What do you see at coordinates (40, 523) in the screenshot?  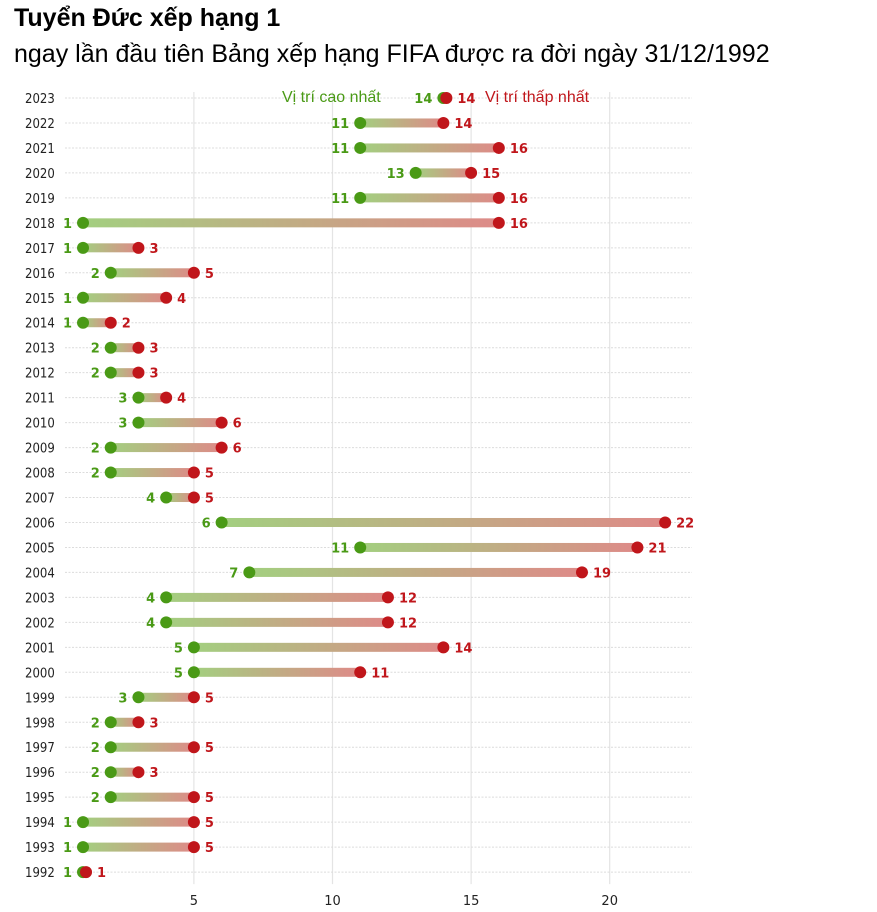 I see `y-tick-label: 2006` at bounding box center [40, 523].